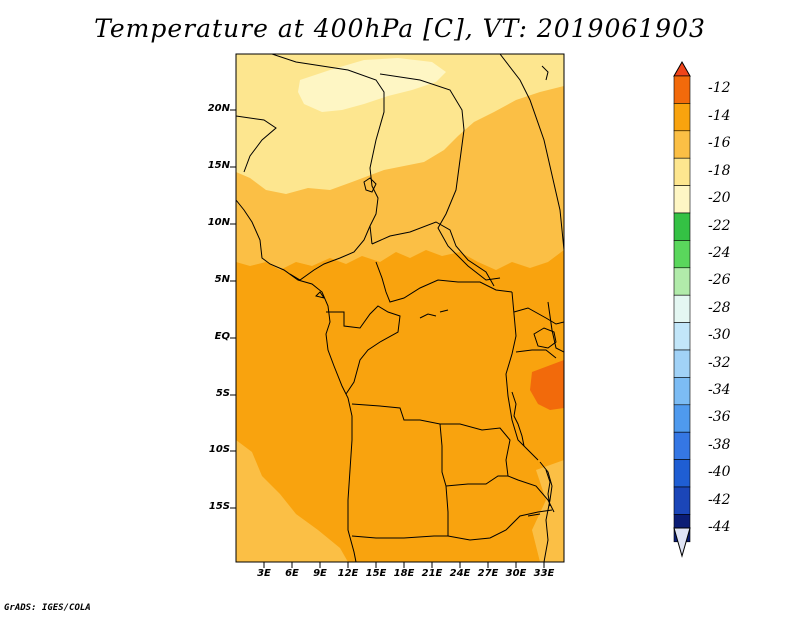  I want to click on coastline-west, so click(296, 380).